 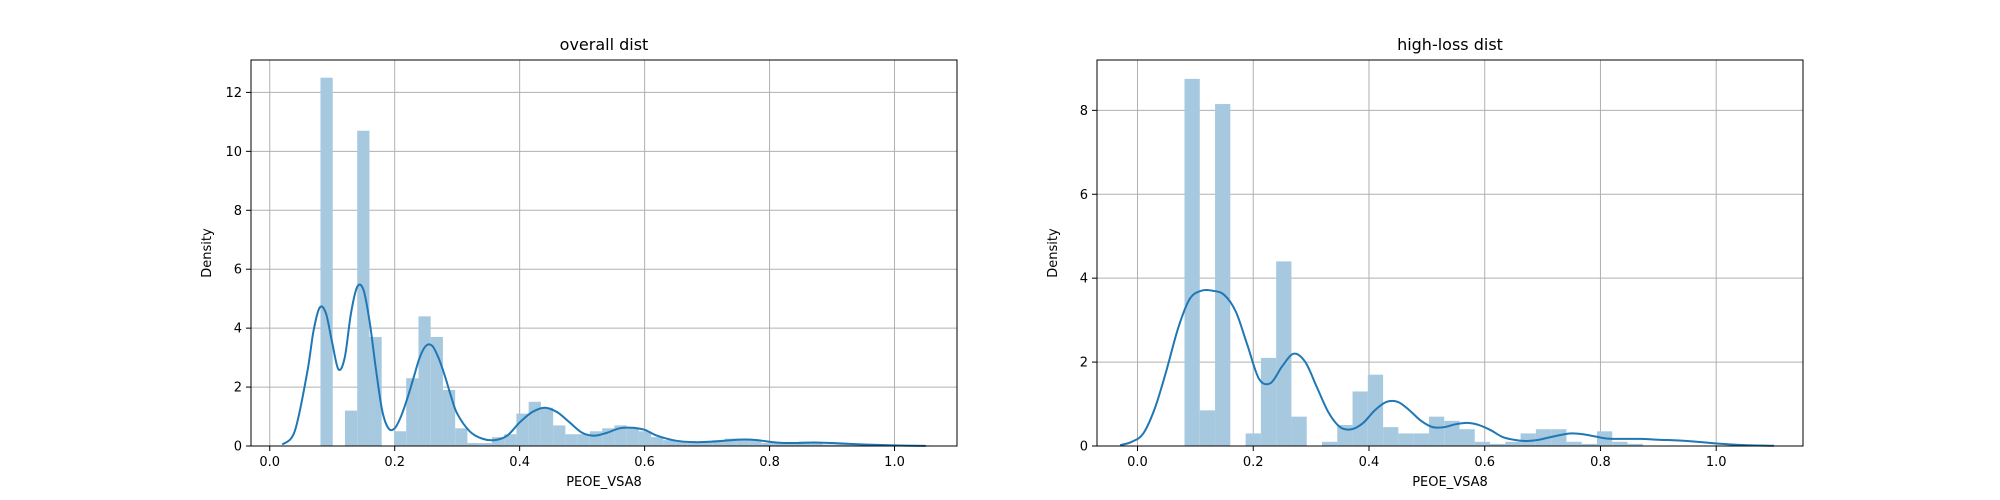 What do you see at coordinates (233, 93) in the screenshot?
I see `y-tick-label: 12` at bounding box center [233, 93].